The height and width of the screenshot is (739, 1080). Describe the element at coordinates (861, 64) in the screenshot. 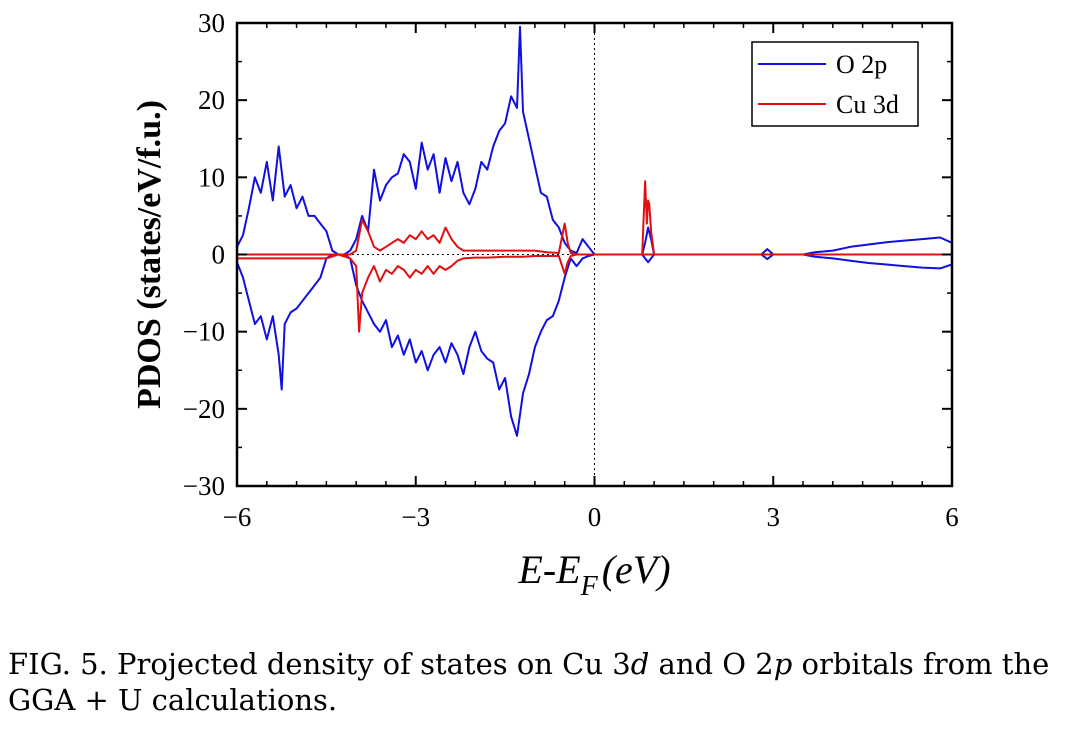

I see `legend-entry-label: O 2p` at that location.